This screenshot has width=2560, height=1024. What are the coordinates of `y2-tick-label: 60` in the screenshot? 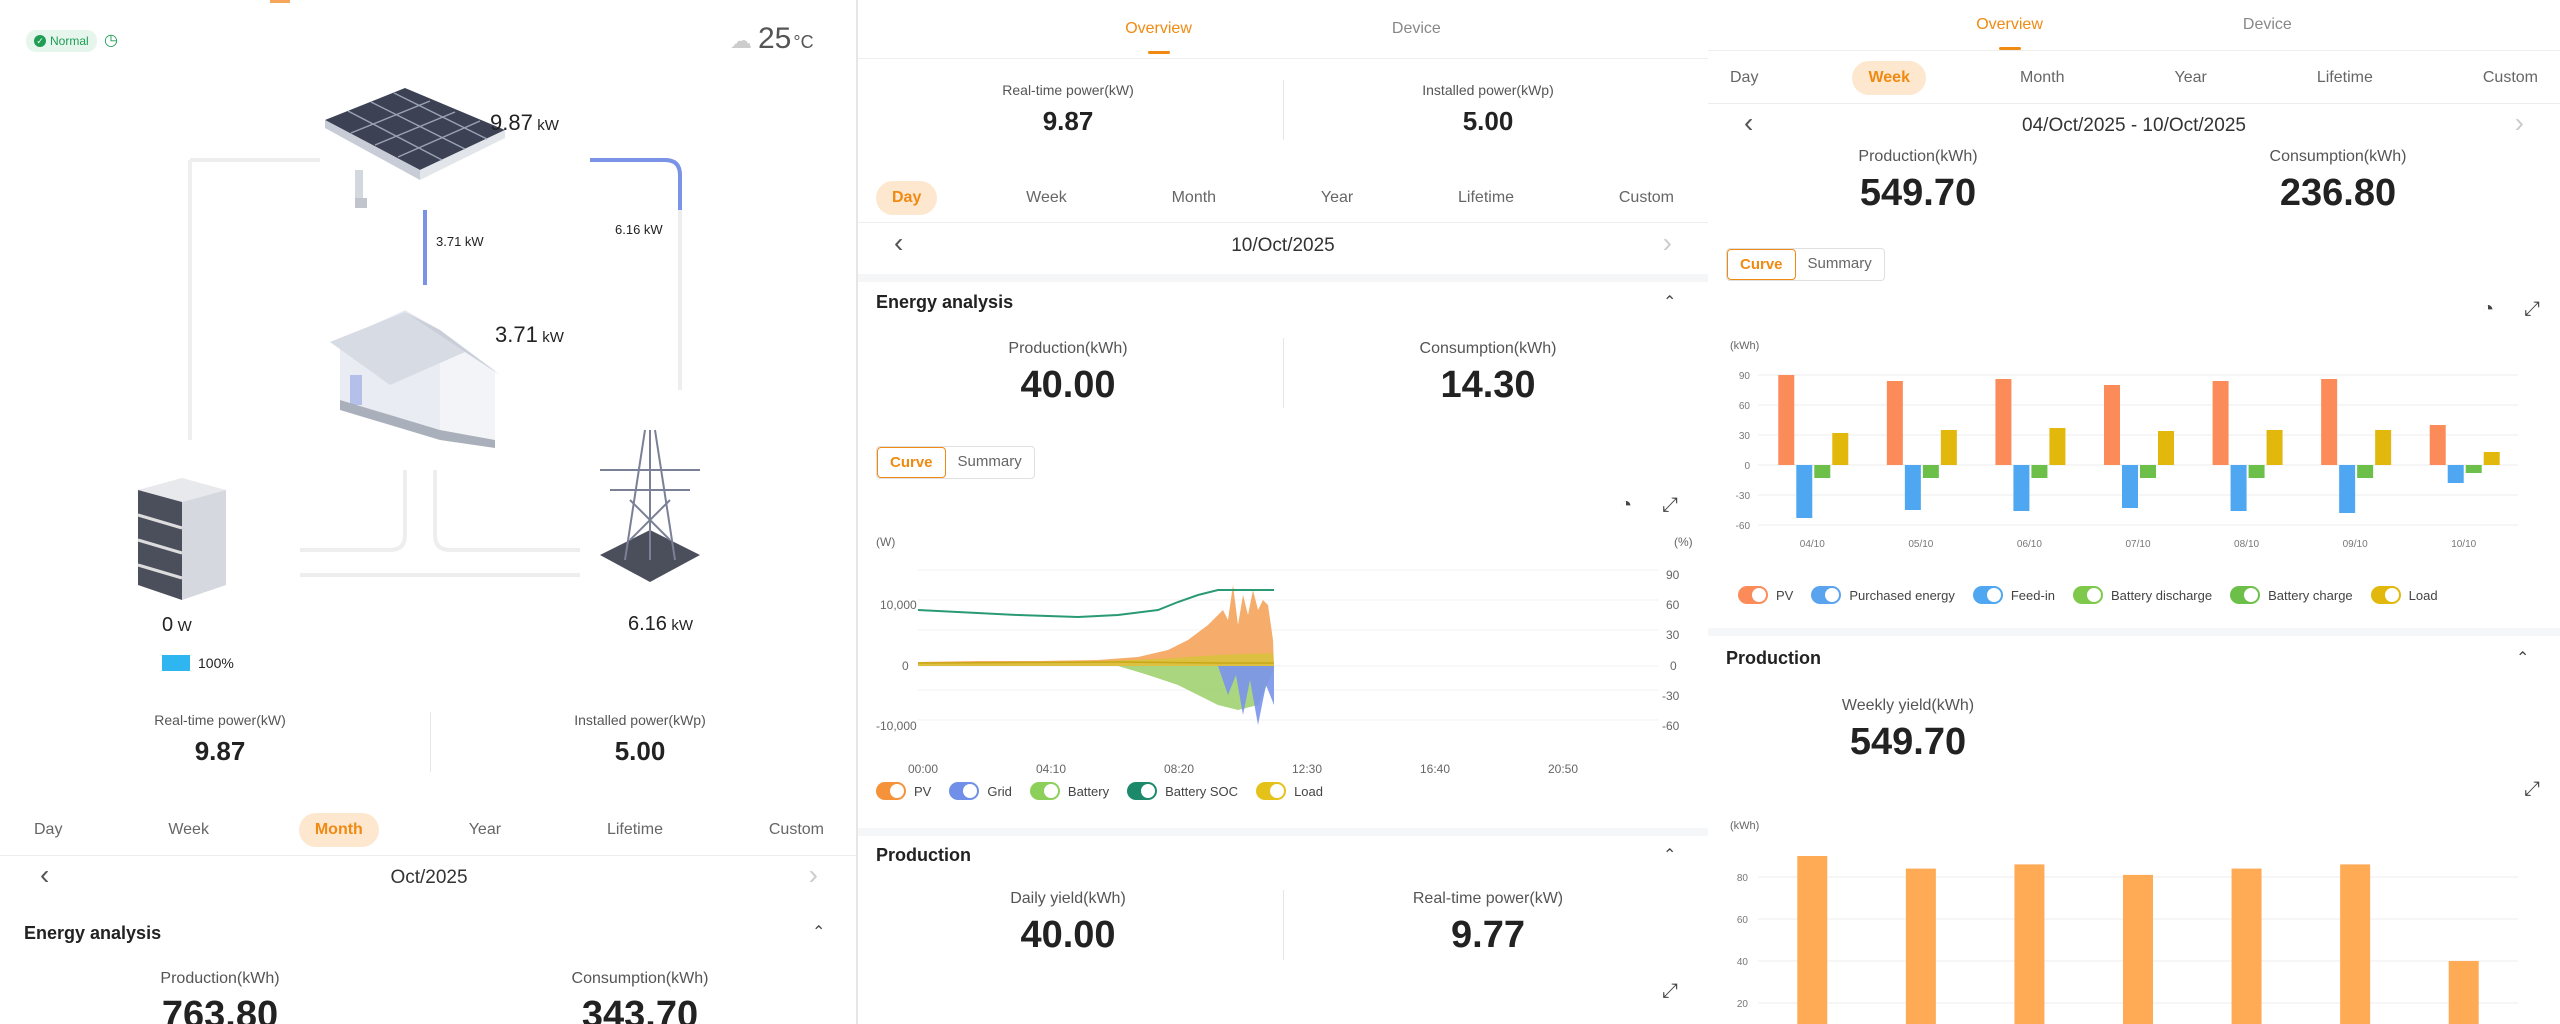 It's located at (1673, 605).